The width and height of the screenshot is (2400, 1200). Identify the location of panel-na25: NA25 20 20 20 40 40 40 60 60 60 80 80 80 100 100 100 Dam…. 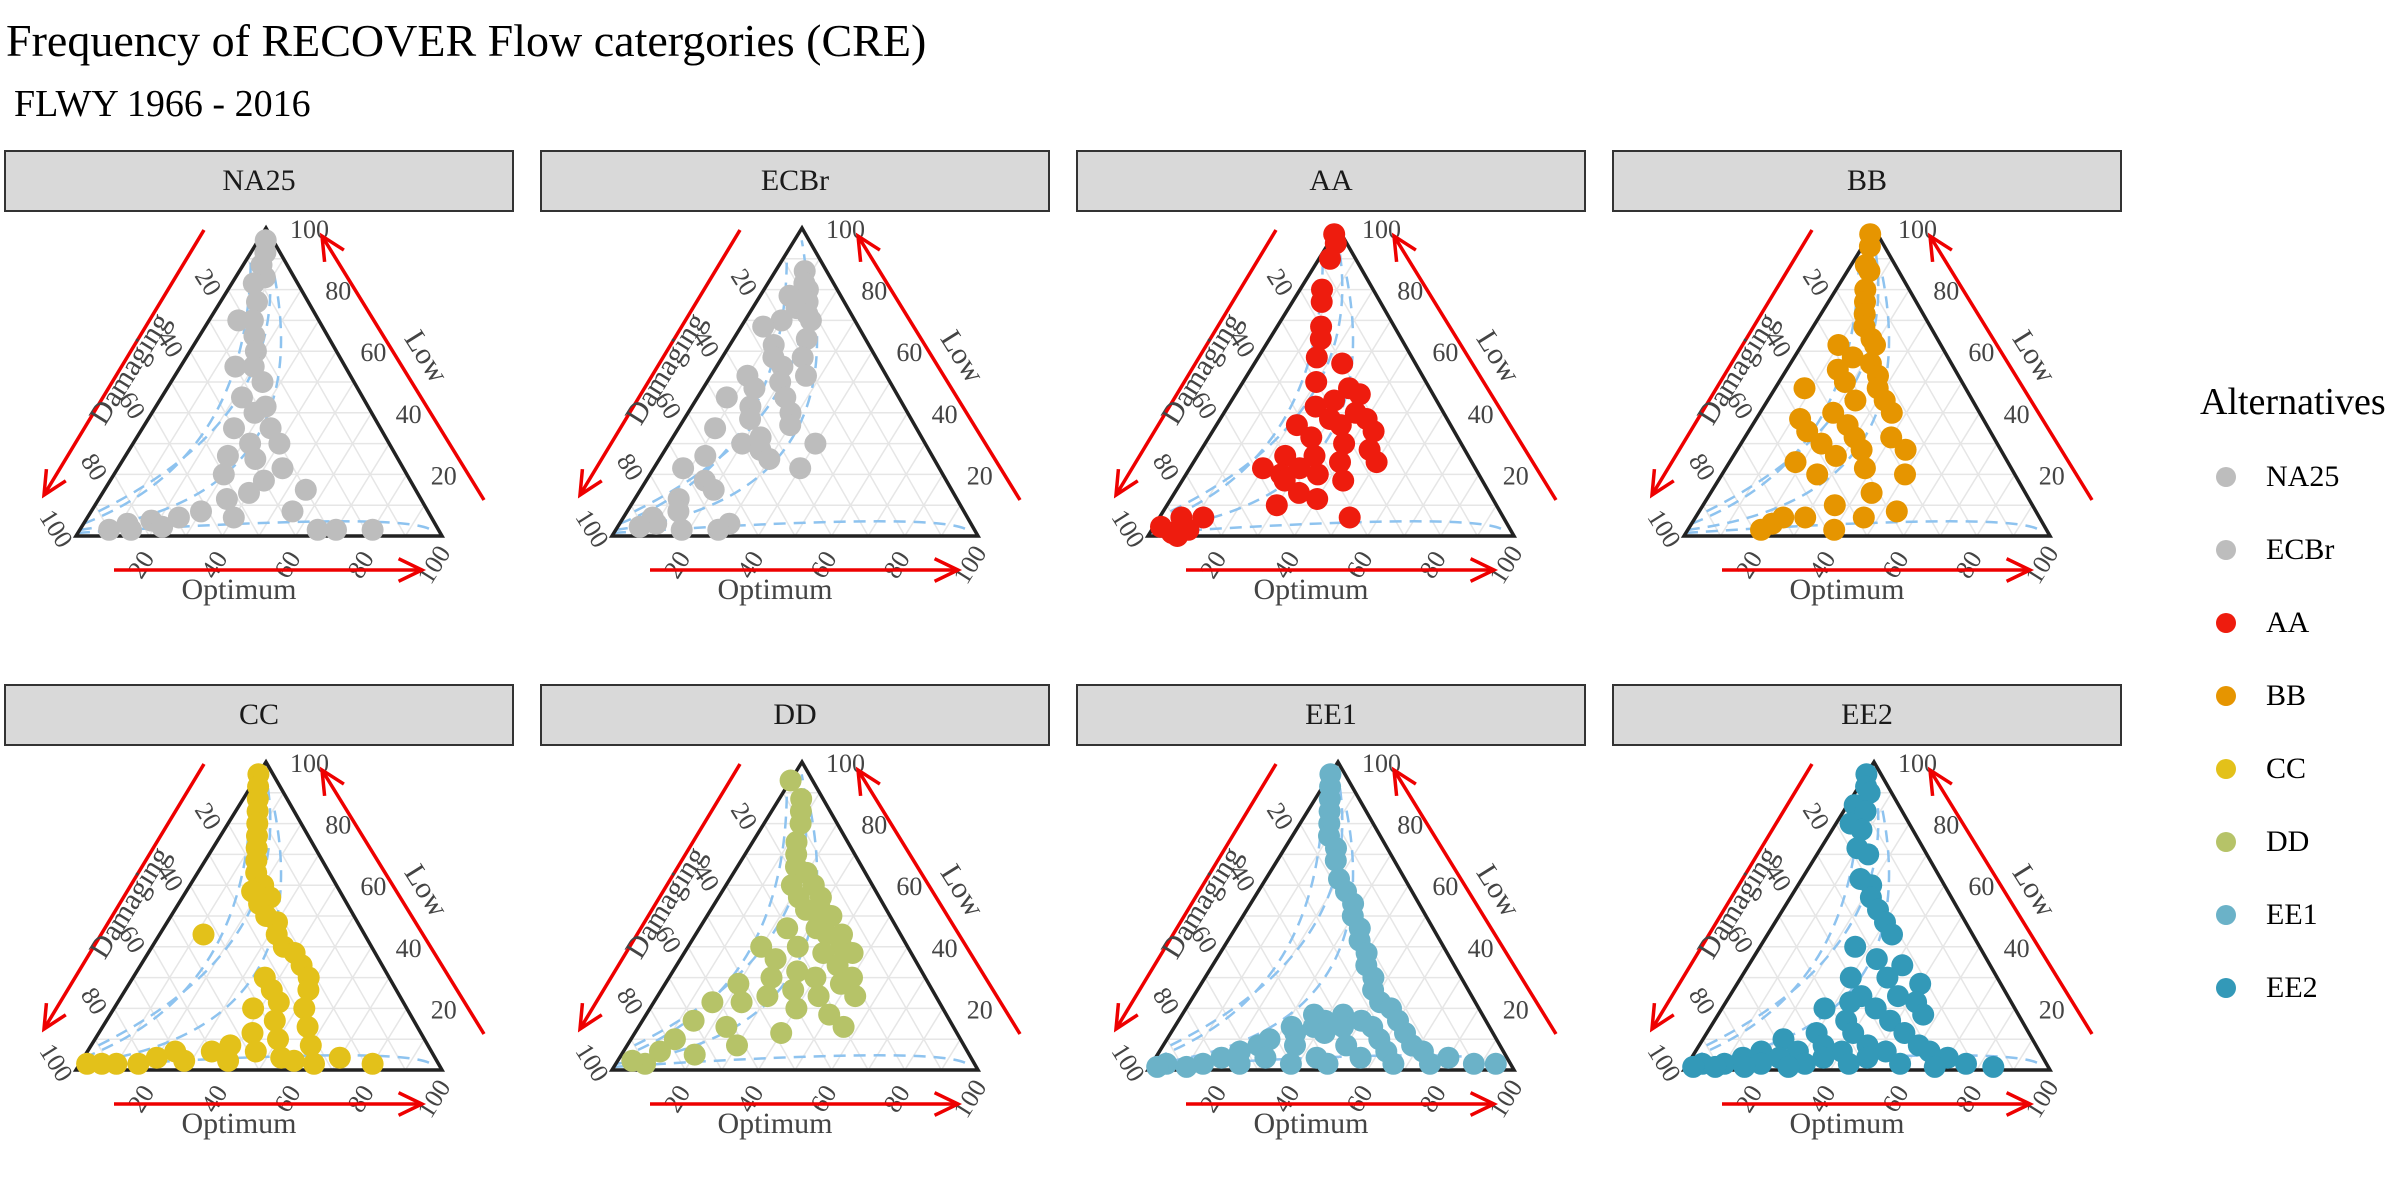
(259, 405).